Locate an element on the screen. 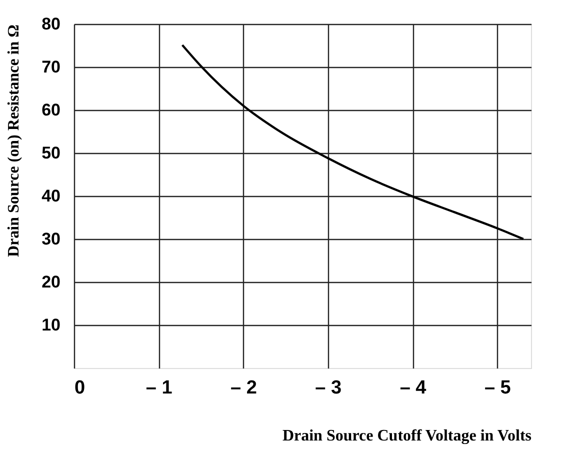 The height and width of the screenshot is (459, 574). y-tick-label: 30 is located at coordinates (51, 239).